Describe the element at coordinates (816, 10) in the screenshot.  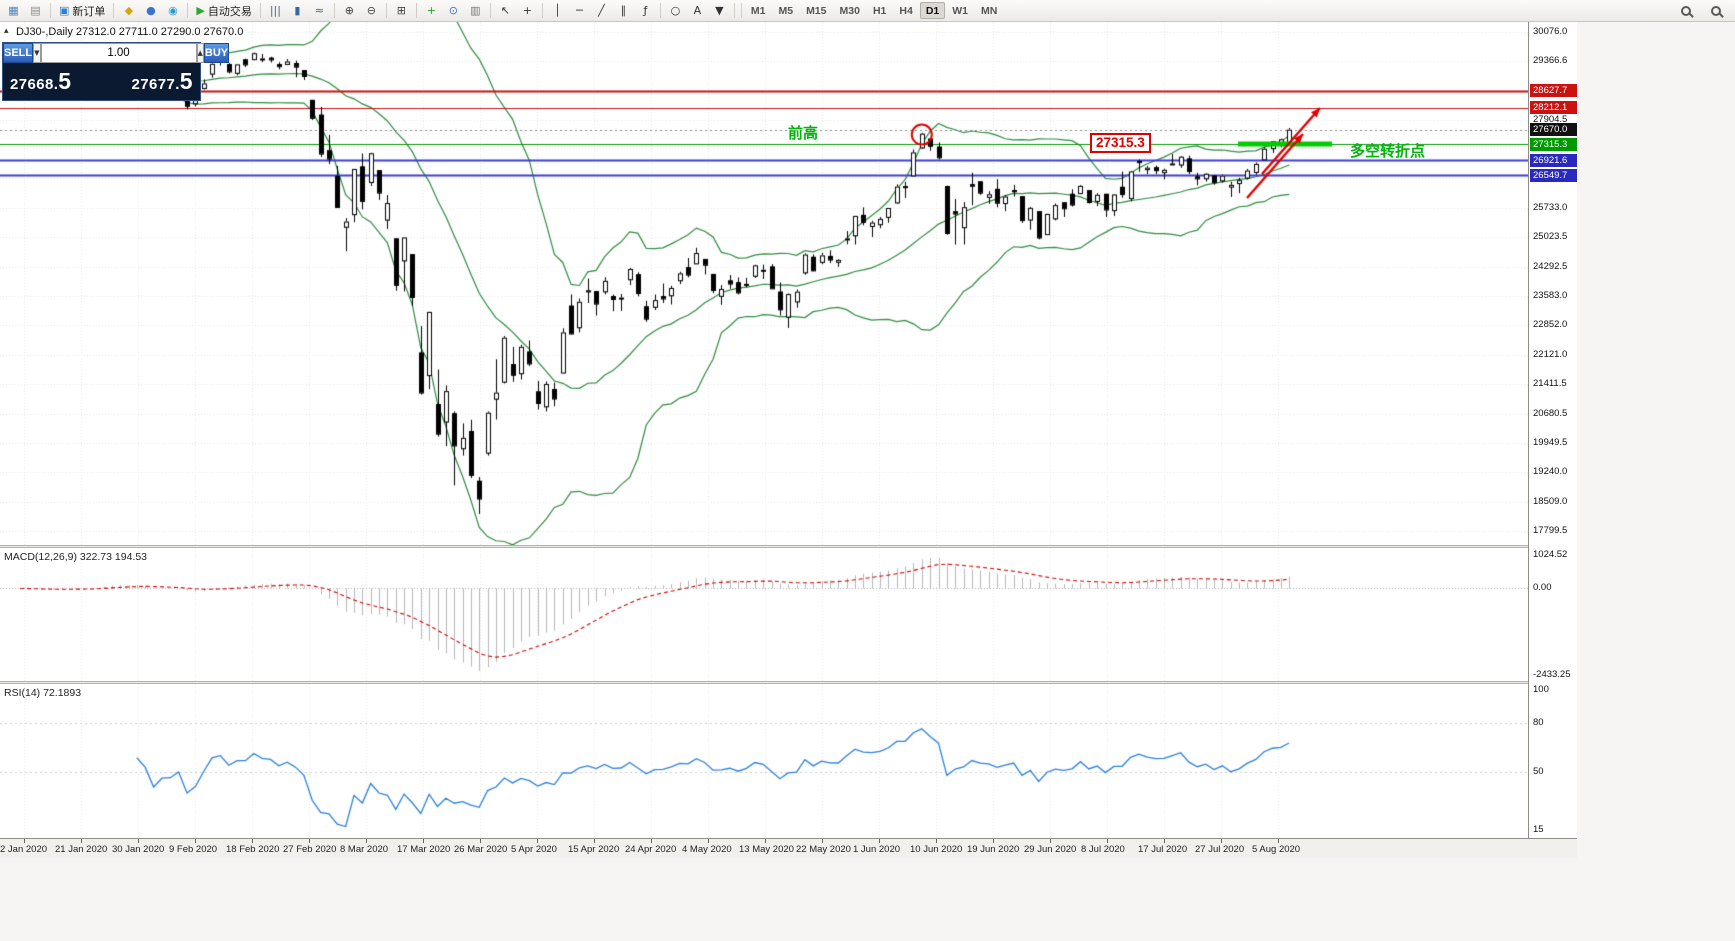
I see `timeframe-m15-button: M15` at that location.